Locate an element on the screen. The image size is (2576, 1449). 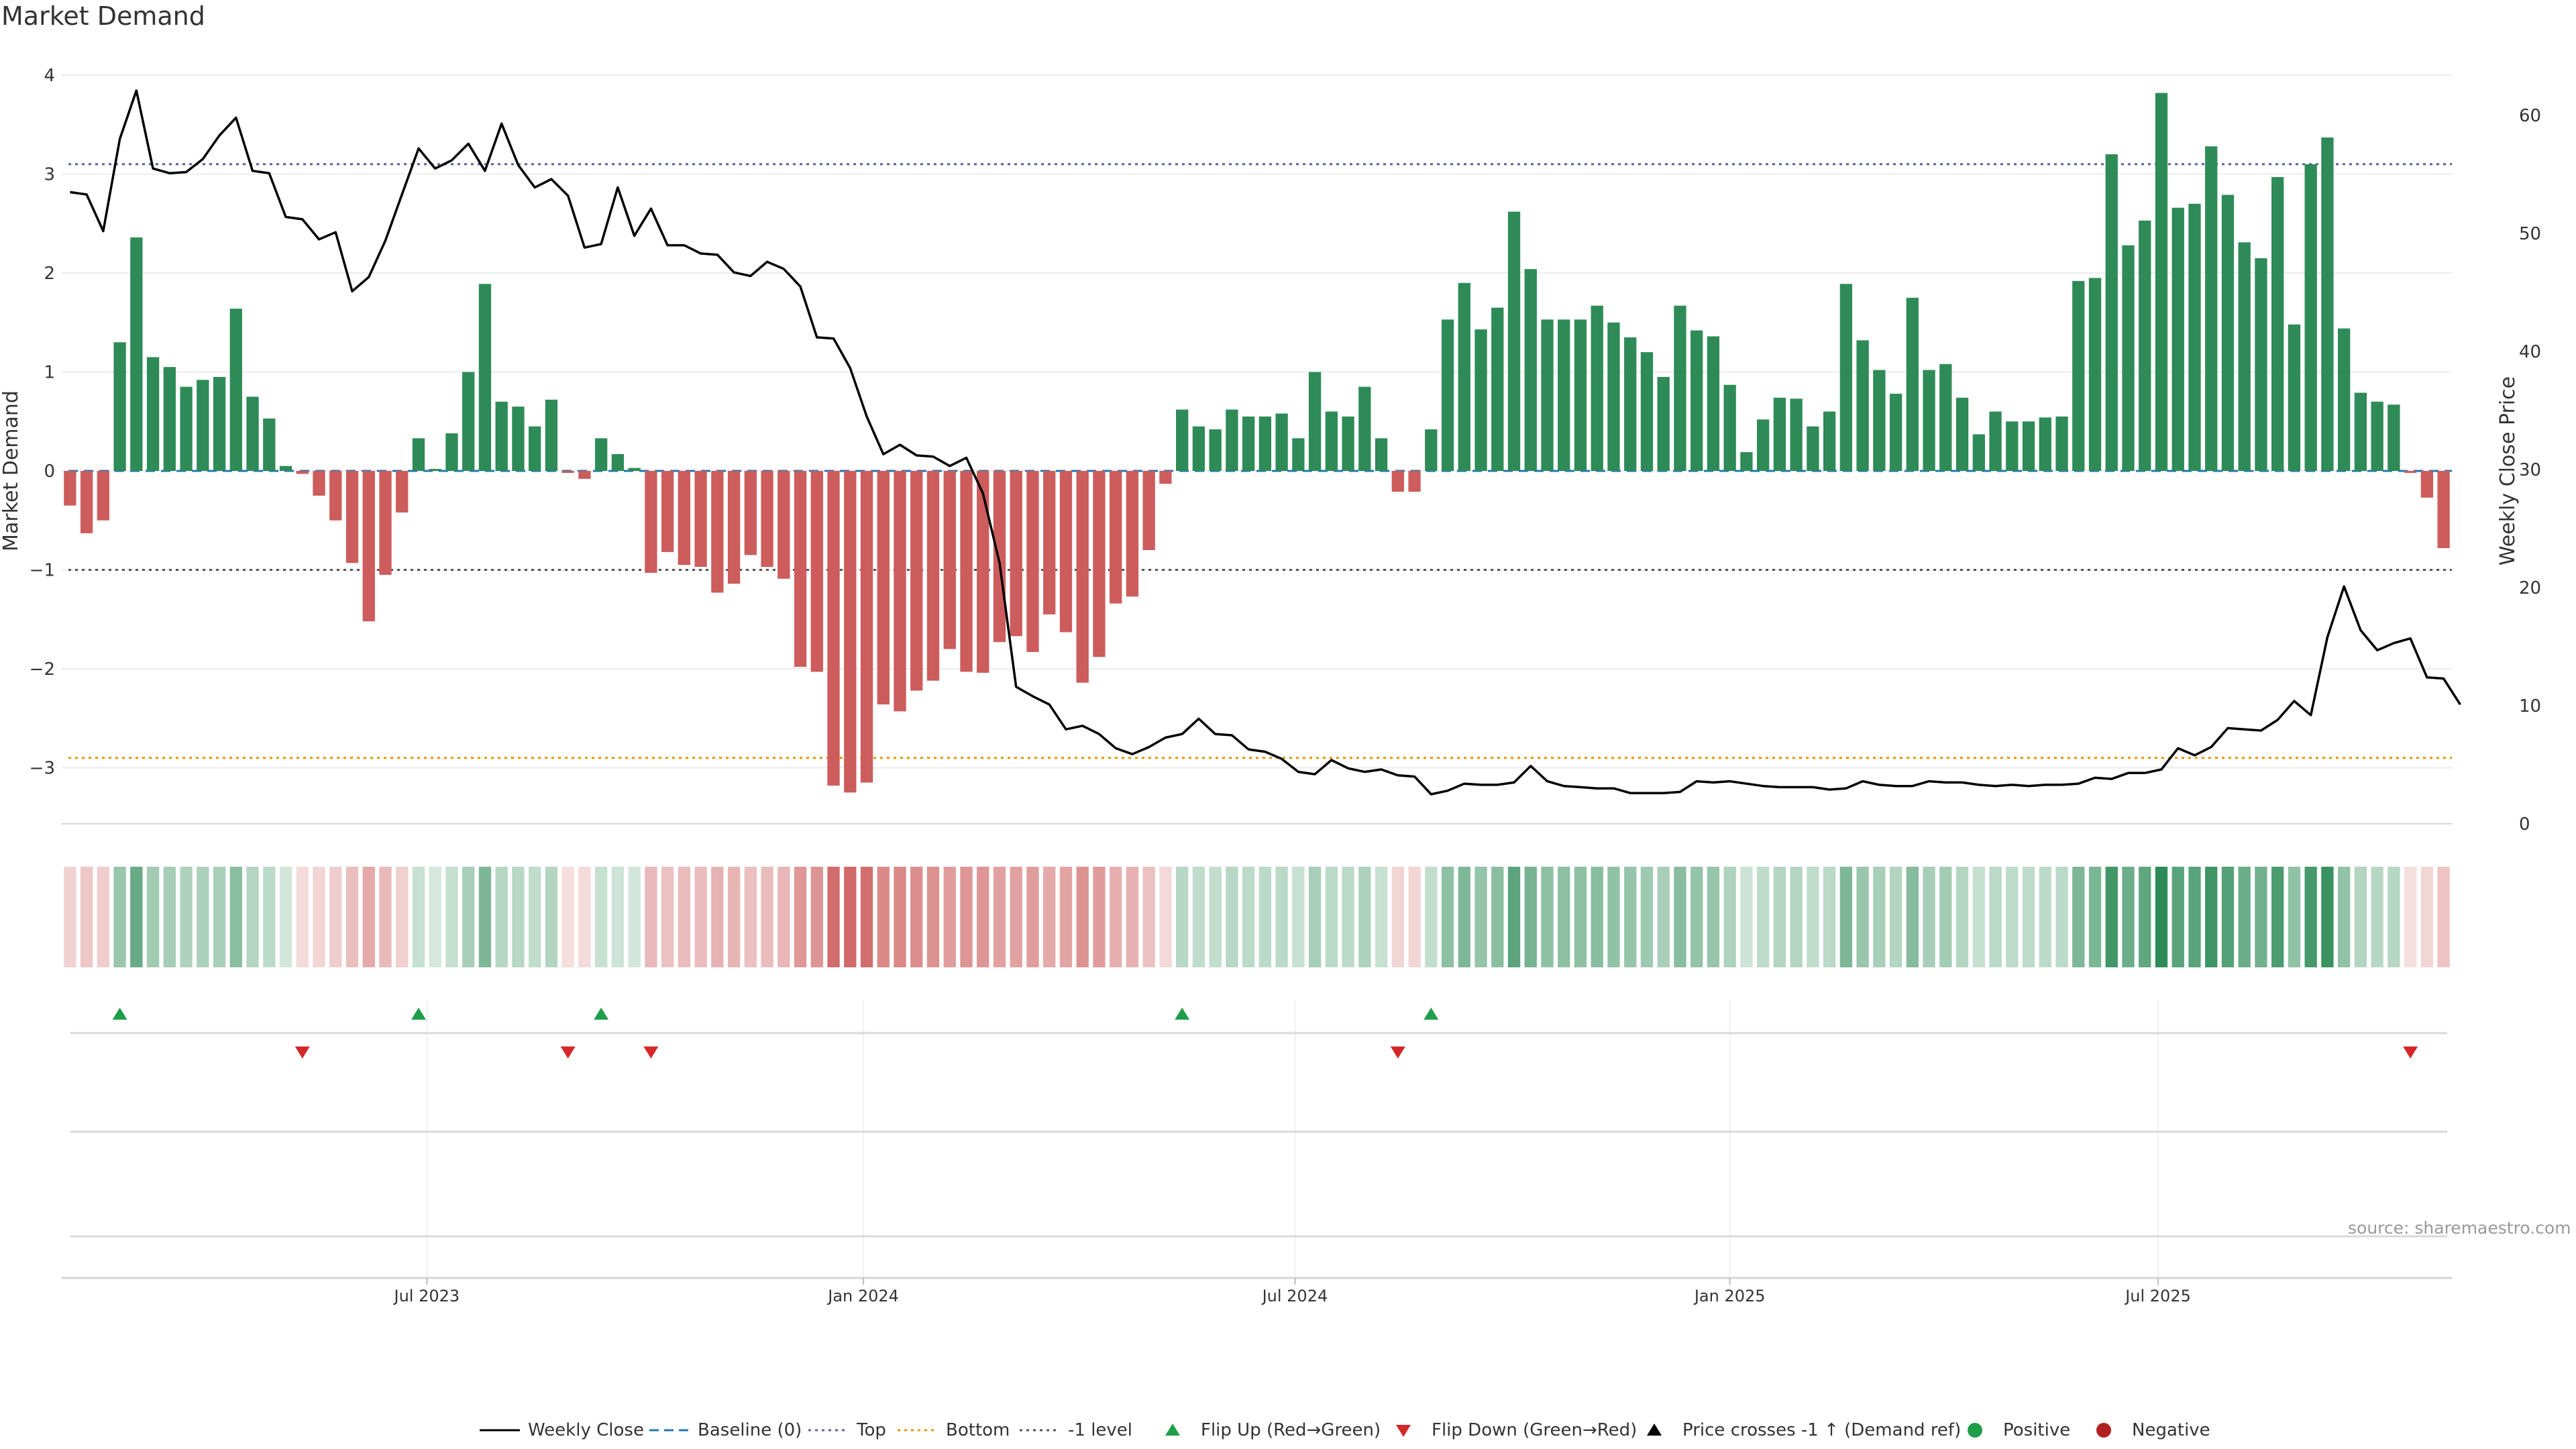
legend-item: Flip Down (Green→Red) is located at coordinates (1510, 1430).